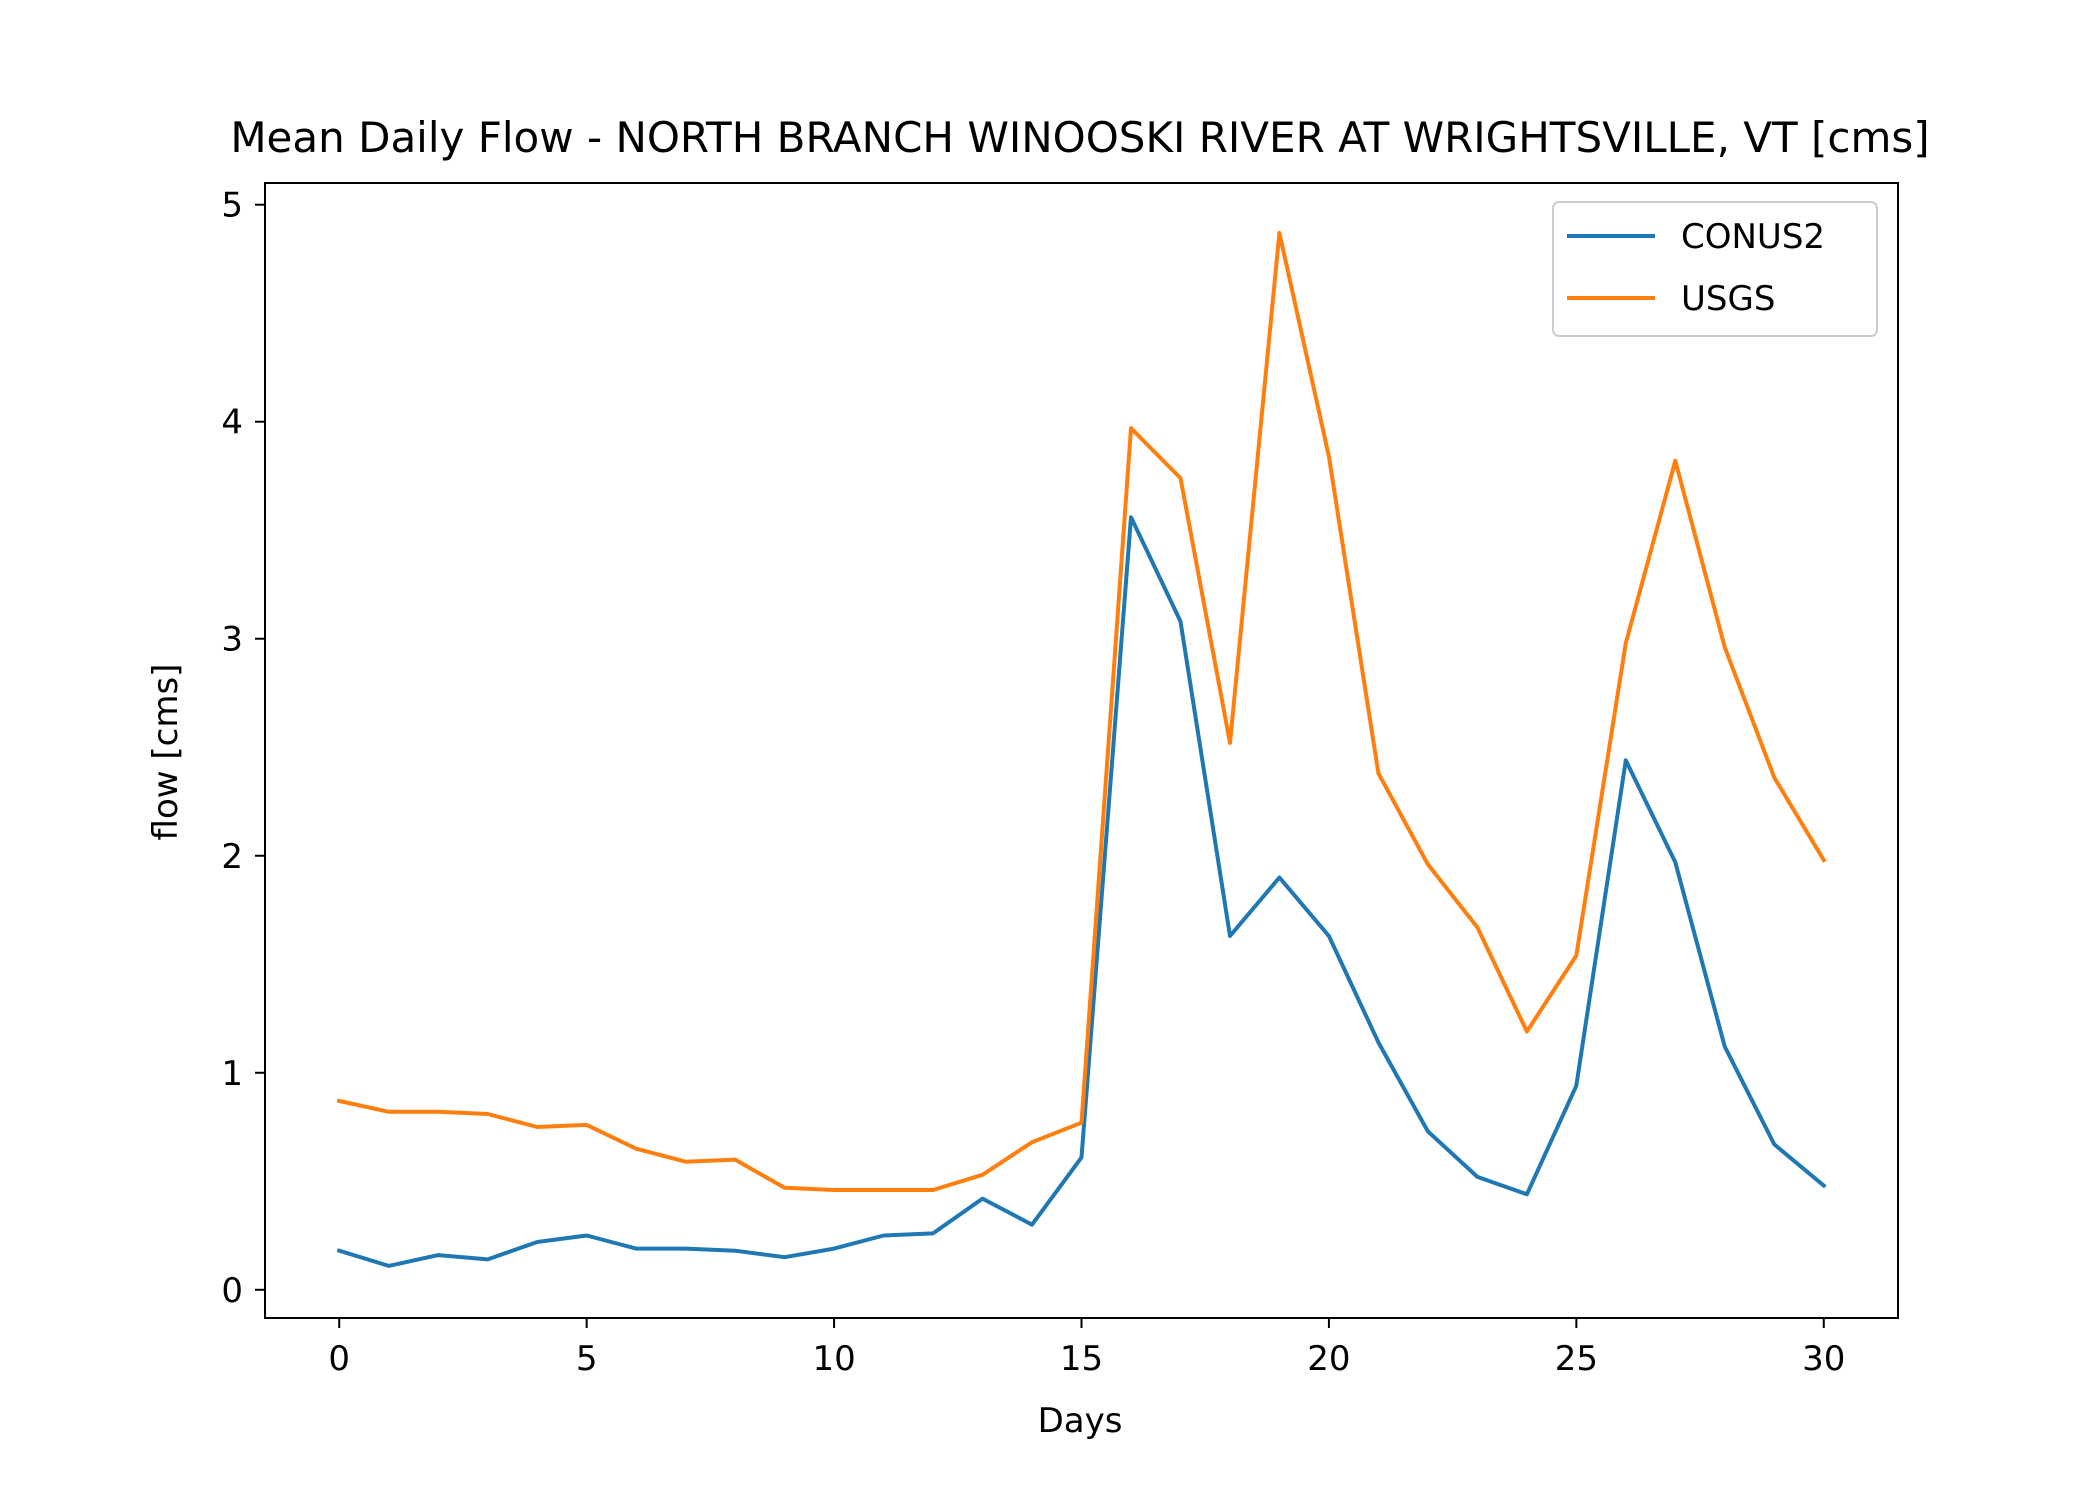 This screenshot has width=2100, height=1500. I want to click on x-tick-label: 25, so click(1576, 1359).